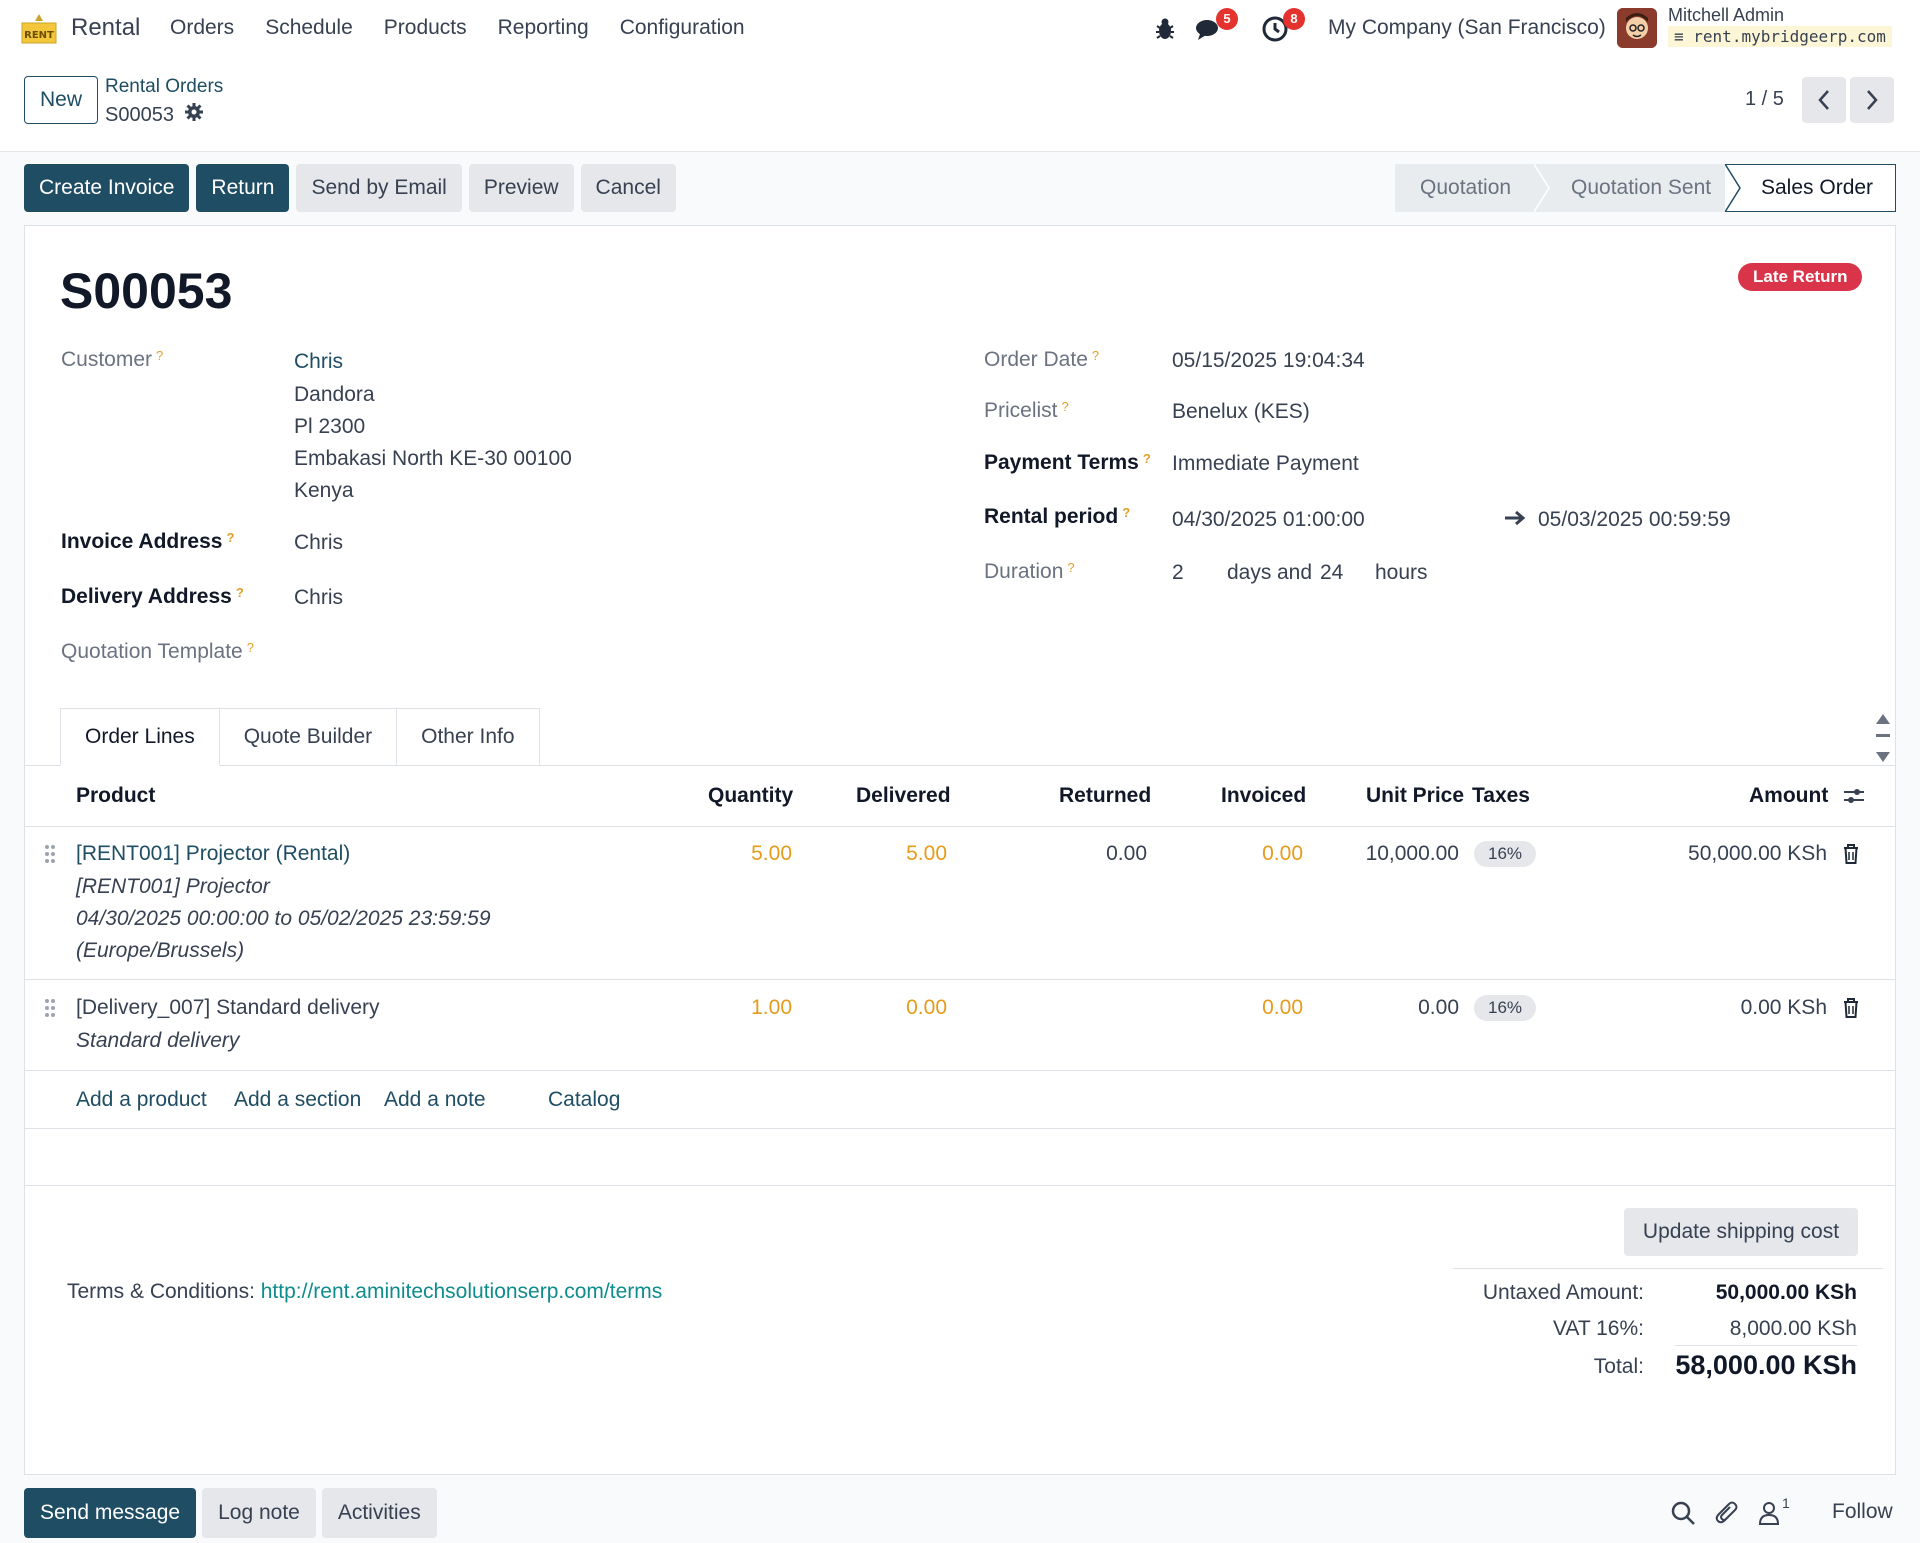 The image size is (1920, 1543). I want to click on duration-days-value: 2, so click(1178, 572).